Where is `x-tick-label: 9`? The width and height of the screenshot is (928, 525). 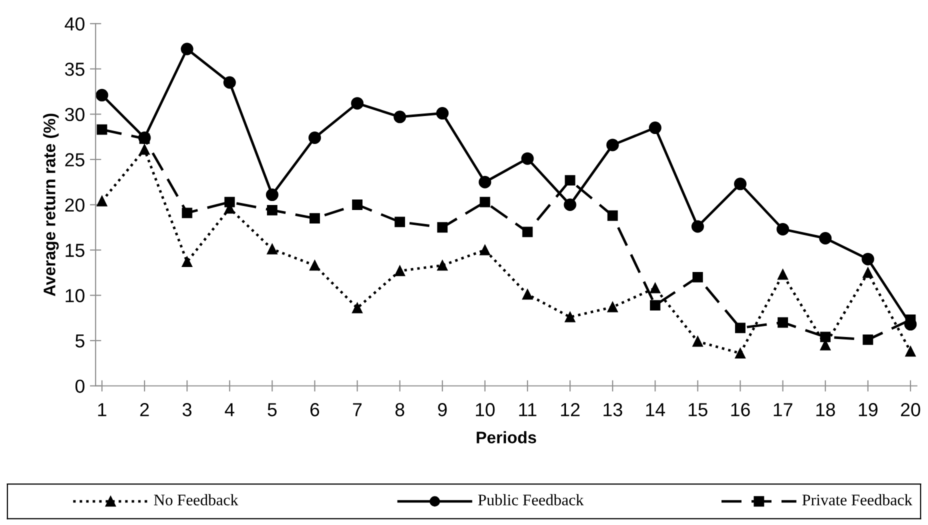
x-tick-label: 9 is located at coordinates (442, 409).